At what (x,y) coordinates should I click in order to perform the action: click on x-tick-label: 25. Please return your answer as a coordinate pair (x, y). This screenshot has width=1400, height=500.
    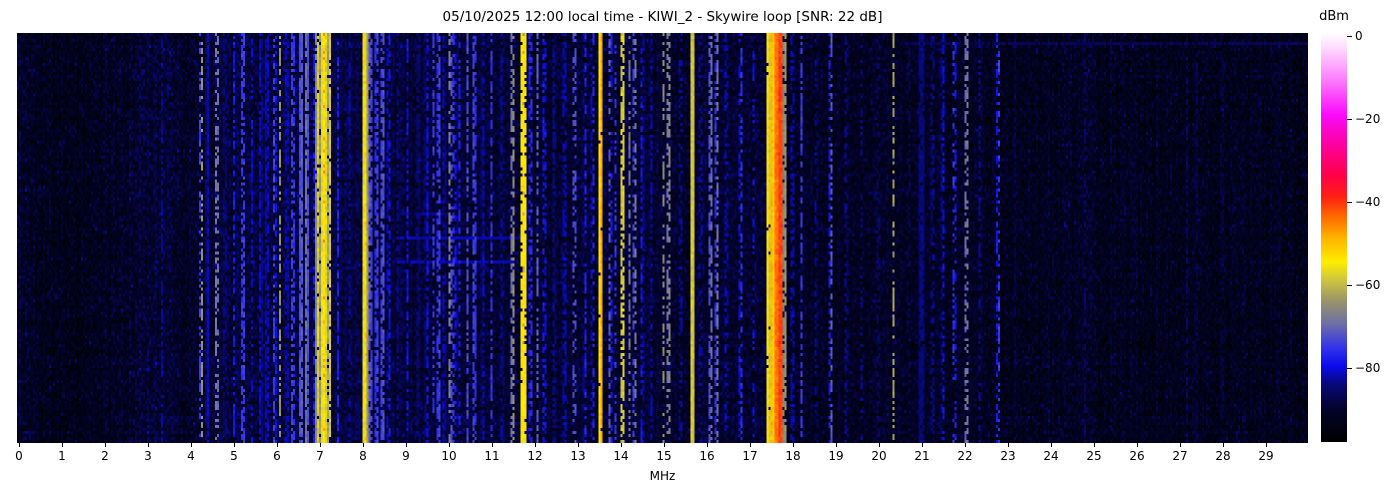
    Looking at the image, I should click on (1094, 456).